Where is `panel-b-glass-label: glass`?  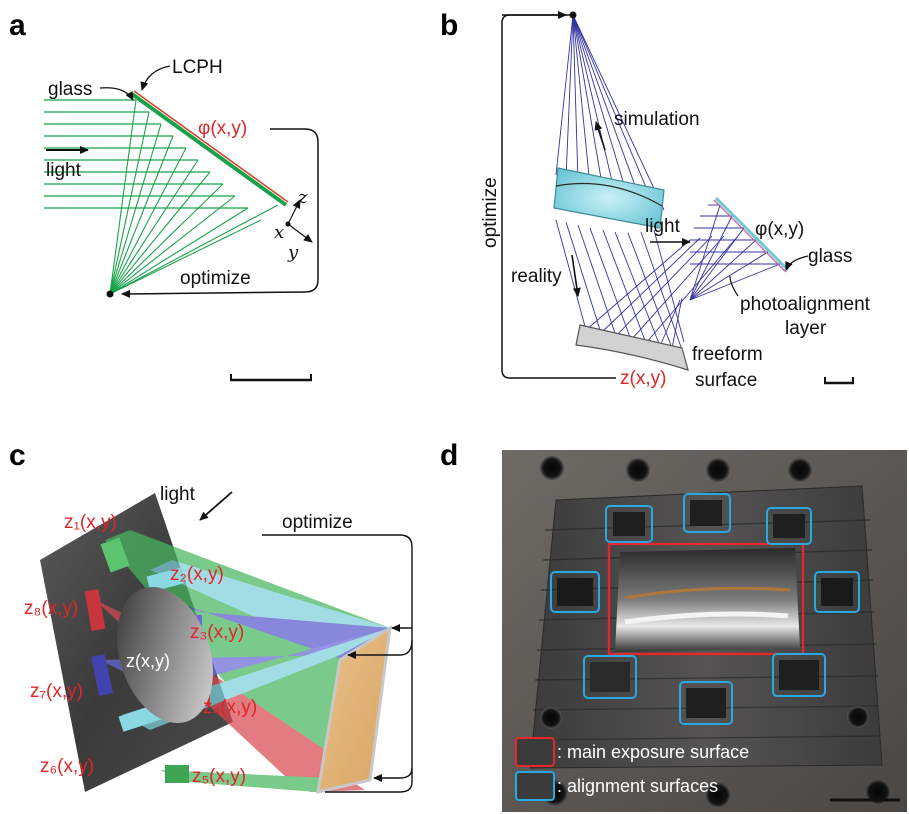 panel-b-glass-label: glass is located at coordinates (830, 256).